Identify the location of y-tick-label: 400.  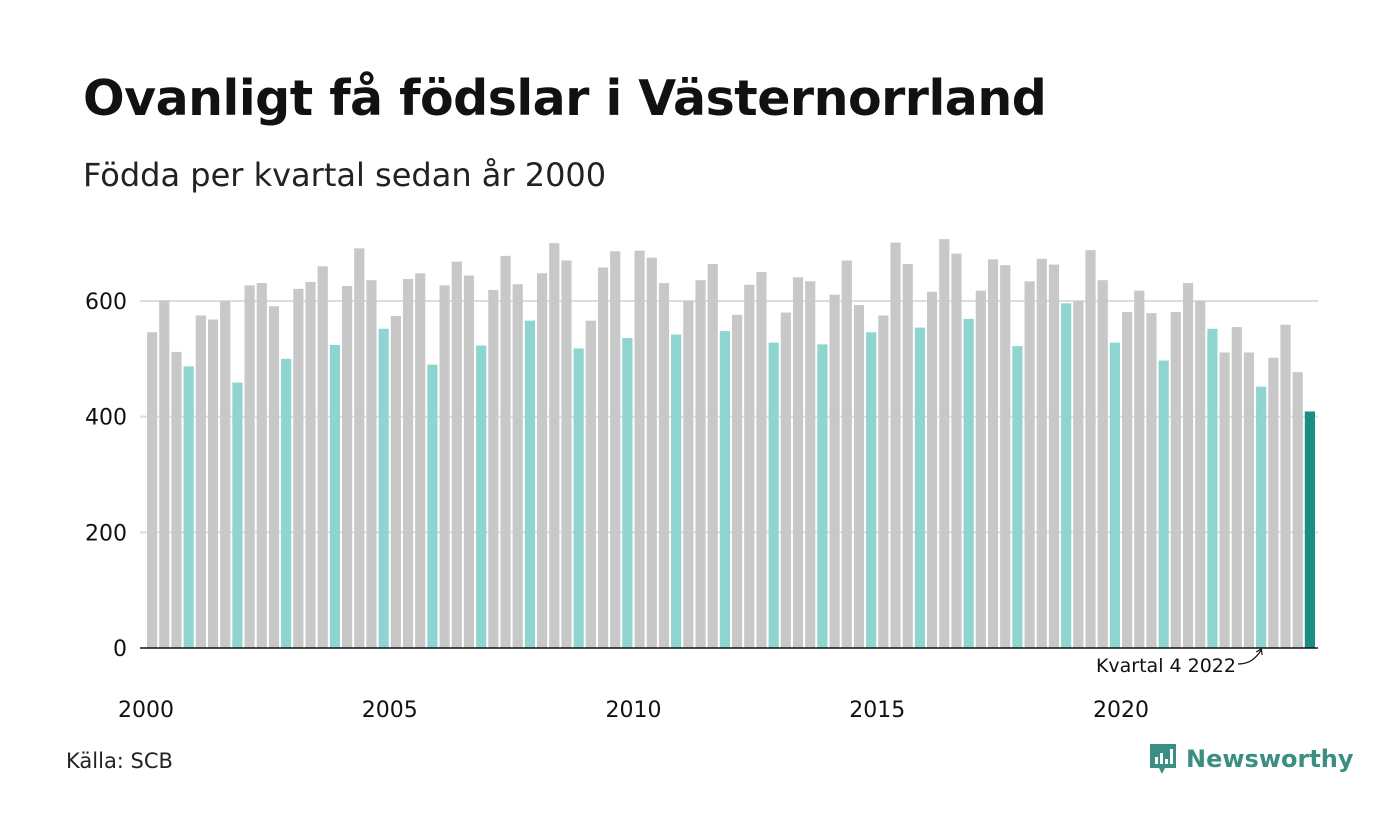
(106, 418).